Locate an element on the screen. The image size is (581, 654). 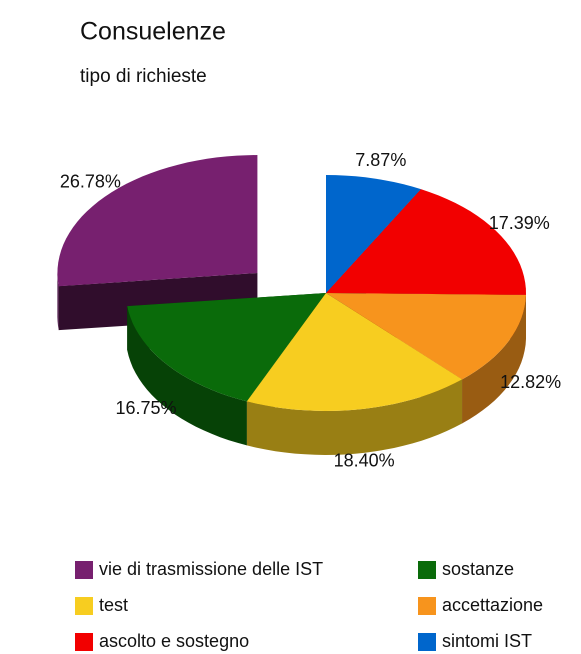
legend-label: accettazione is located at coordinates (492, 605).